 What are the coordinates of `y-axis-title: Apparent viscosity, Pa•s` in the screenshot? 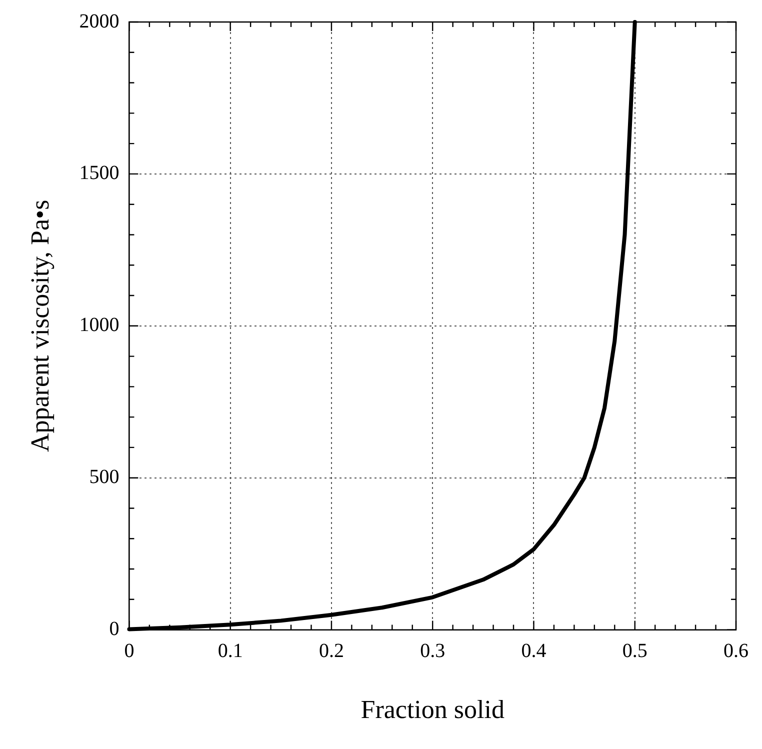 It's located at (39, 326).